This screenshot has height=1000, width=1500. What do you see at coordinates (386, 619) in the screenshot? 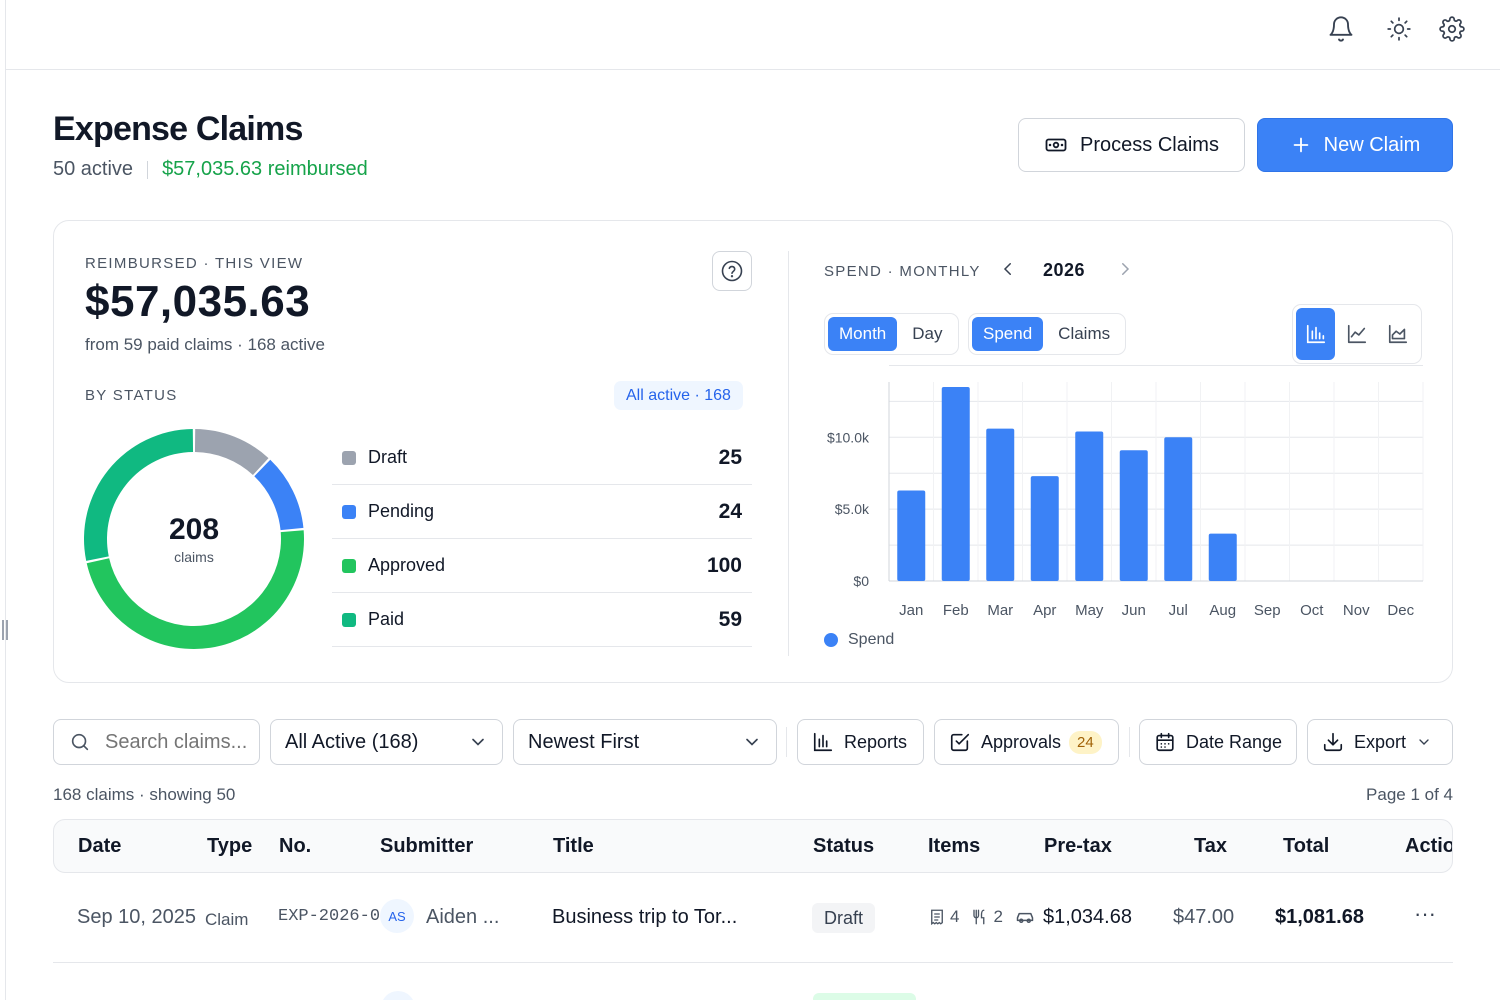
I see `status-name: Paid` at bounding box center [386, 619].